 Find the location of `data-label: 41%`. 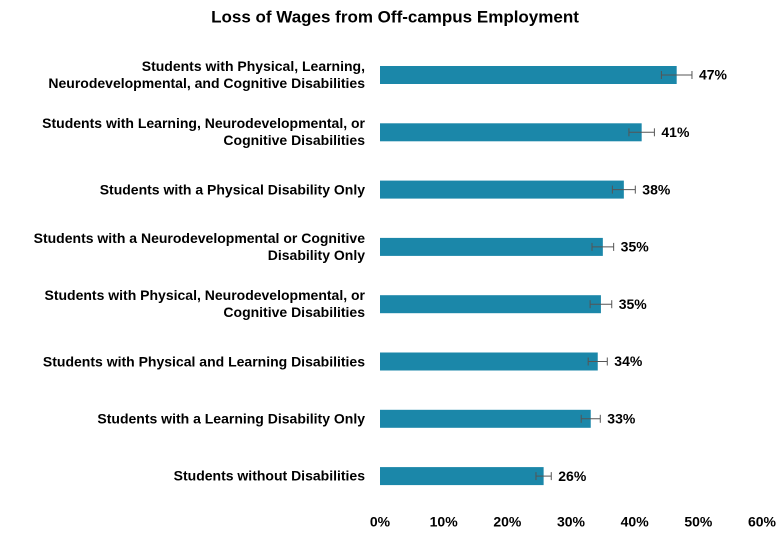

data-label: 41% is located at coordinates (675, 132).